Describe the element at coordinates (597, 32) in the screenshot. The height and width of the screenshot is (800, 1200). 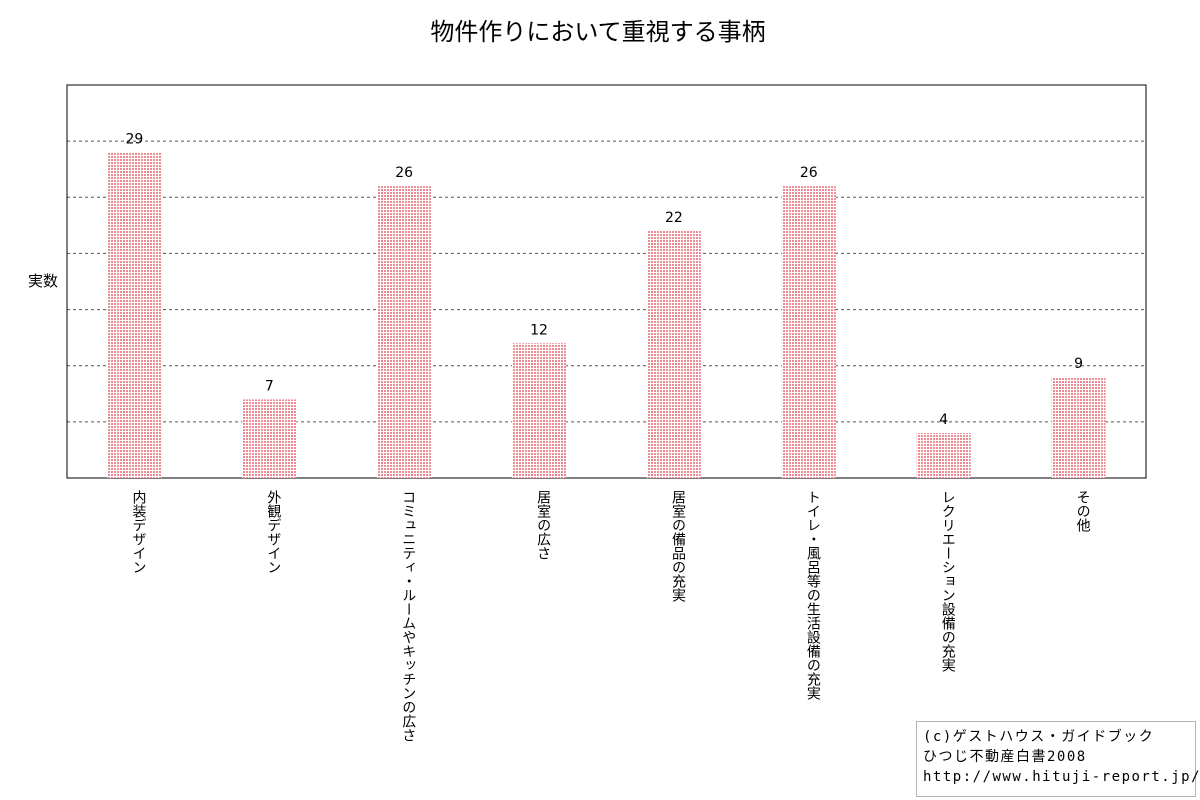
I see `chart-title: 物件作りにおいて重視する事柄` at that location.